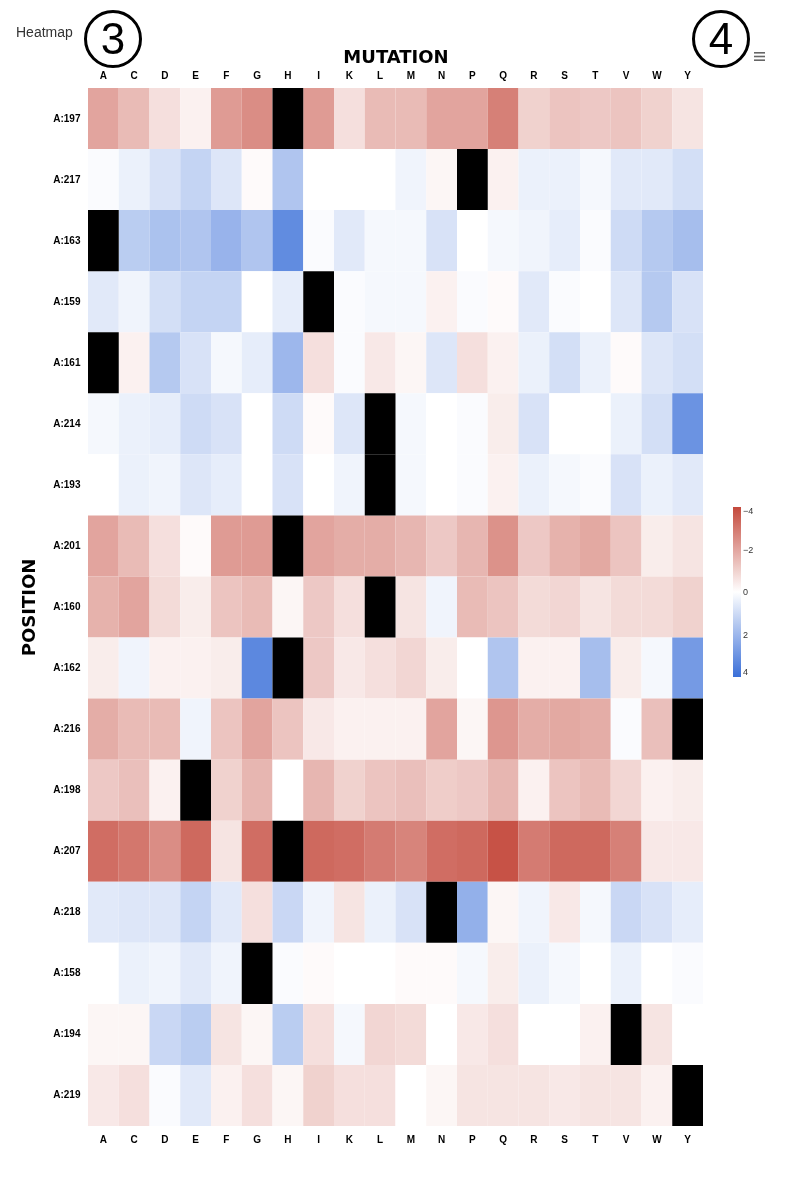 This screenshot has width=795, height=1196. I want to click on x-tick-label: C, so click(134, 75).